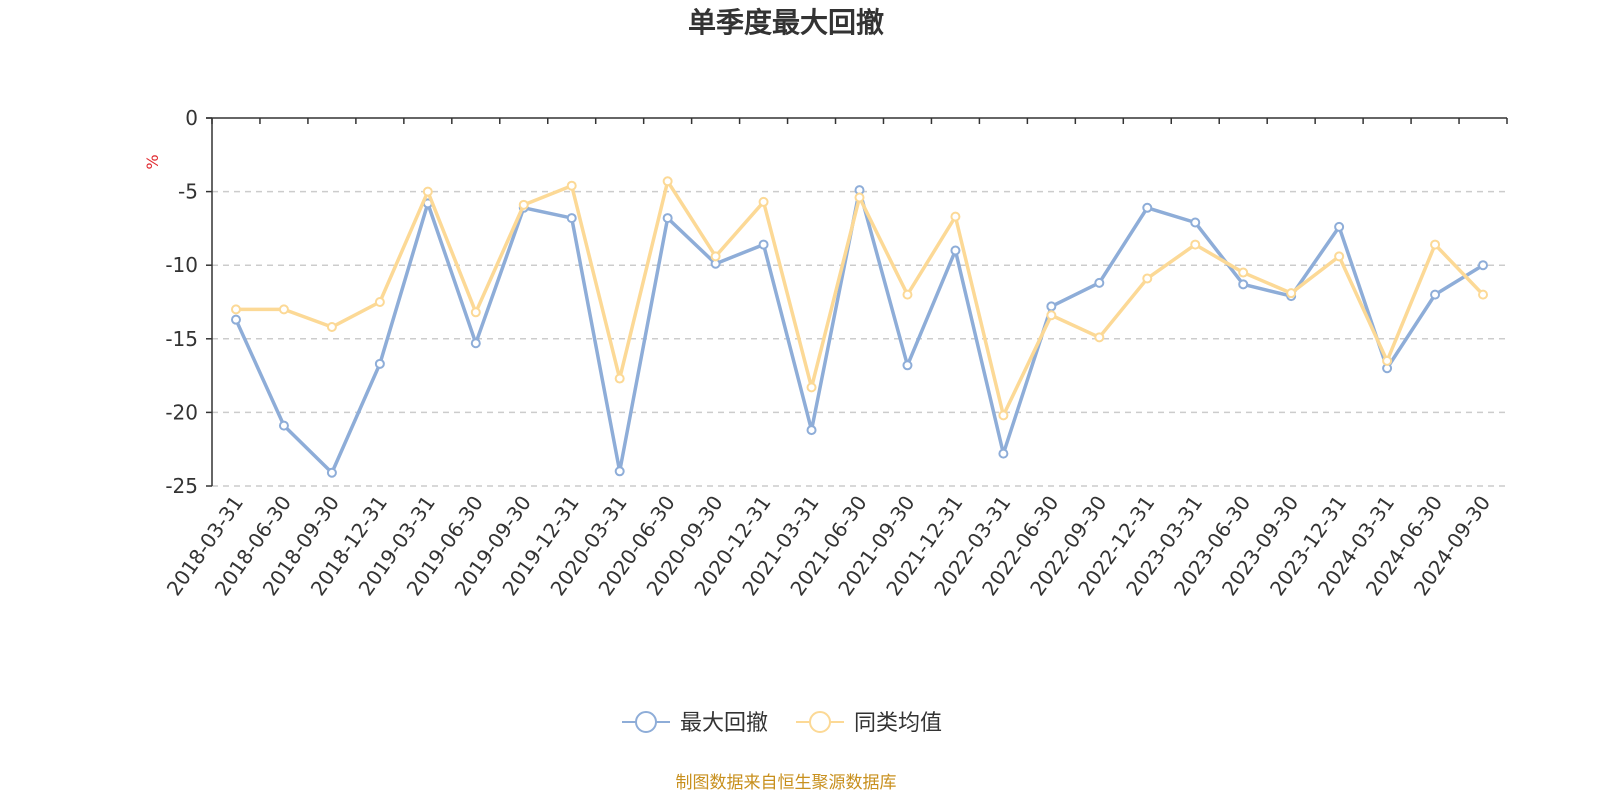  What do you see at coordinates (191, 118) in the screenshot?
I see `y-tick-label: 0` at bounding box center [191, 118].